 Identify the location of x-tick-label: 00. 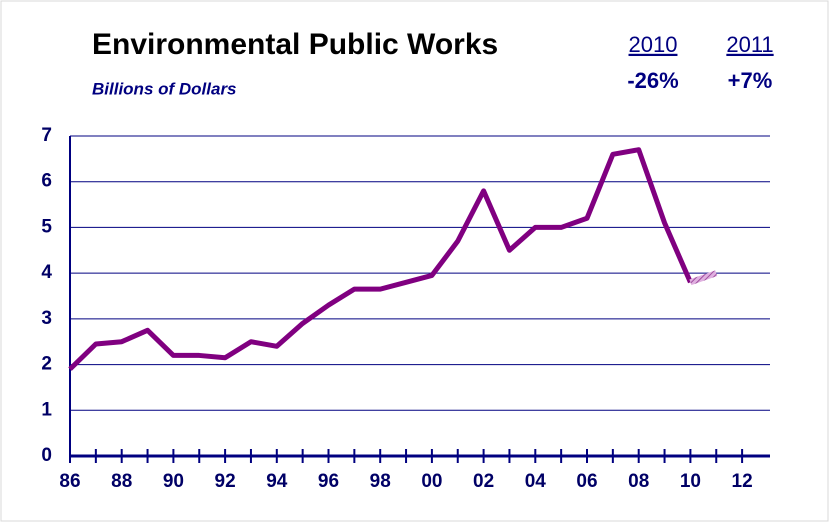
(431, 481).